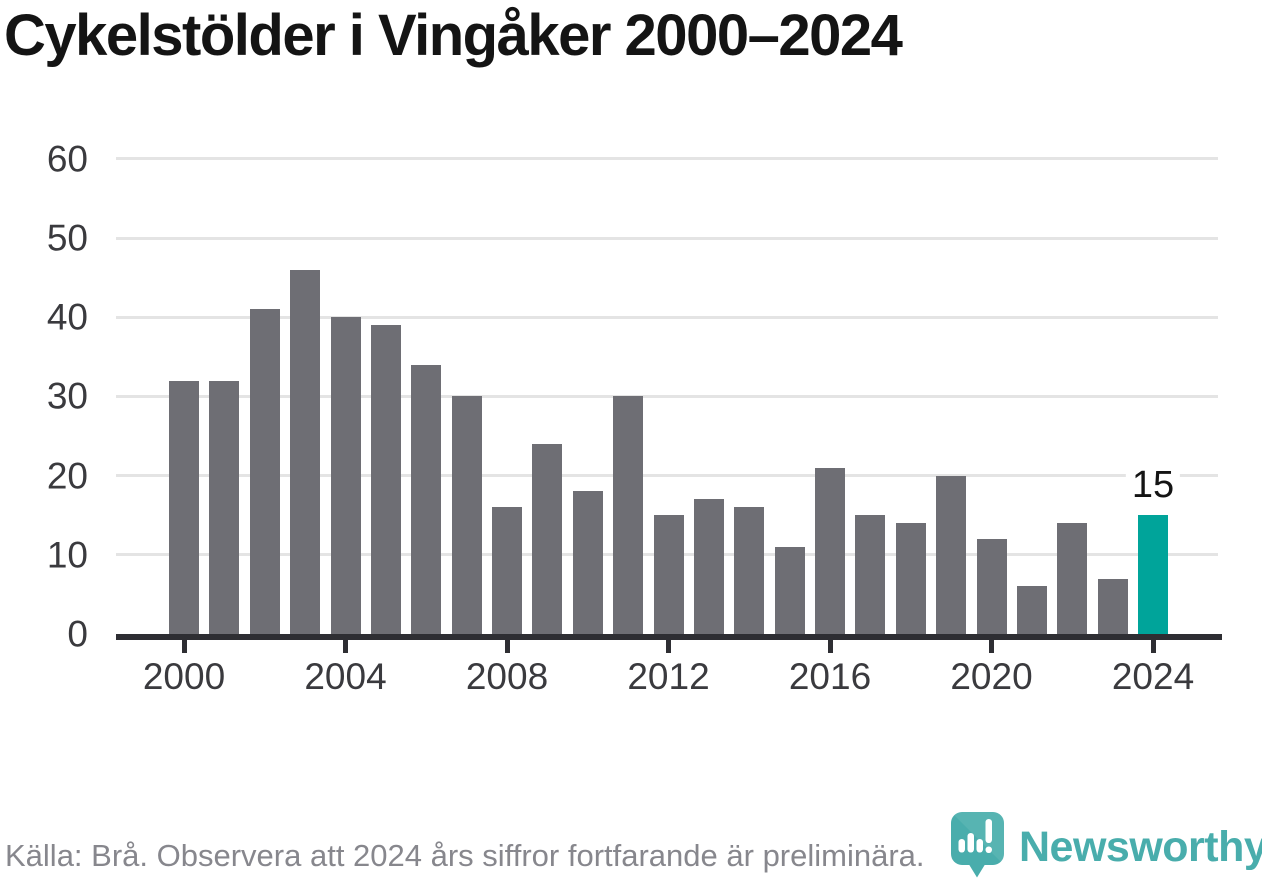 The width and height of the screenshot is (1262, 879). I want to click on bar-2010, so click(587, 562).